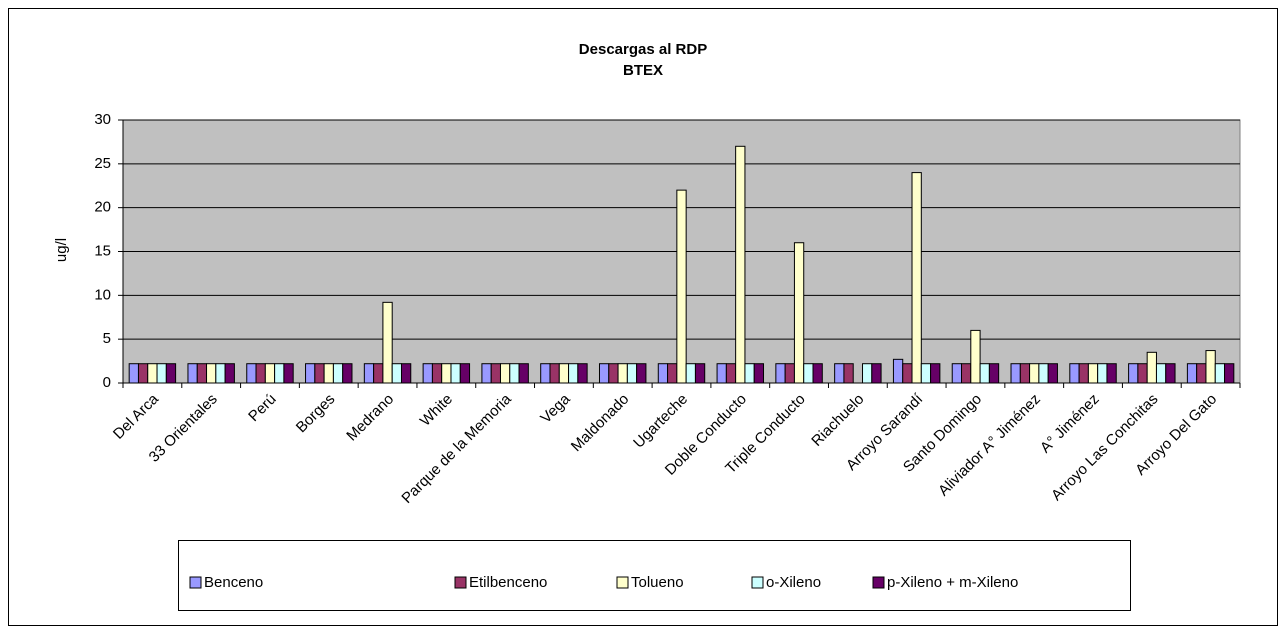 The width and height of the screenshot is (1286, 634). I want to click on y-tick-label: 10, so click(102, 294).